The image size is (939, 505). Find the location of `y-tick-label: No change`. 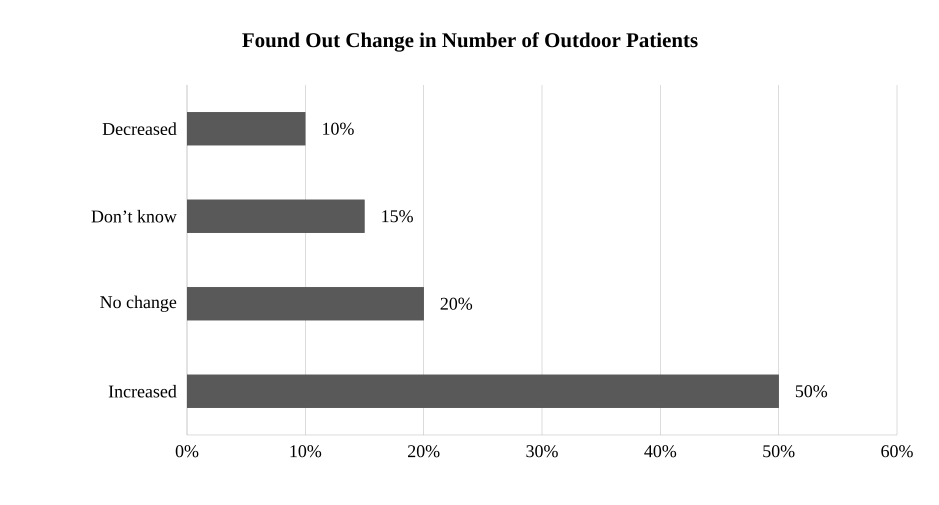

y-tick-label: No change is located at coordinates (138, 304).